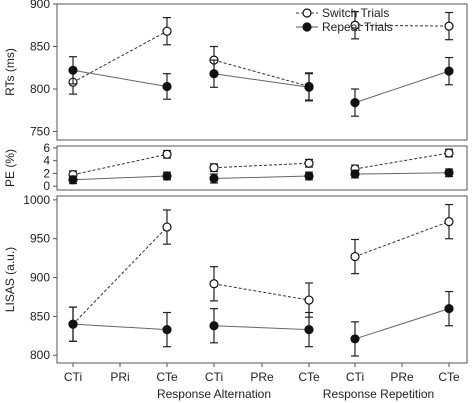 Image resolution: width=474 pixels, height=403 pixels. What do you see at coordinates (214, 394) in the screenshot?
I see `group-label: Response Alternation` at bounding box center [214, 394].